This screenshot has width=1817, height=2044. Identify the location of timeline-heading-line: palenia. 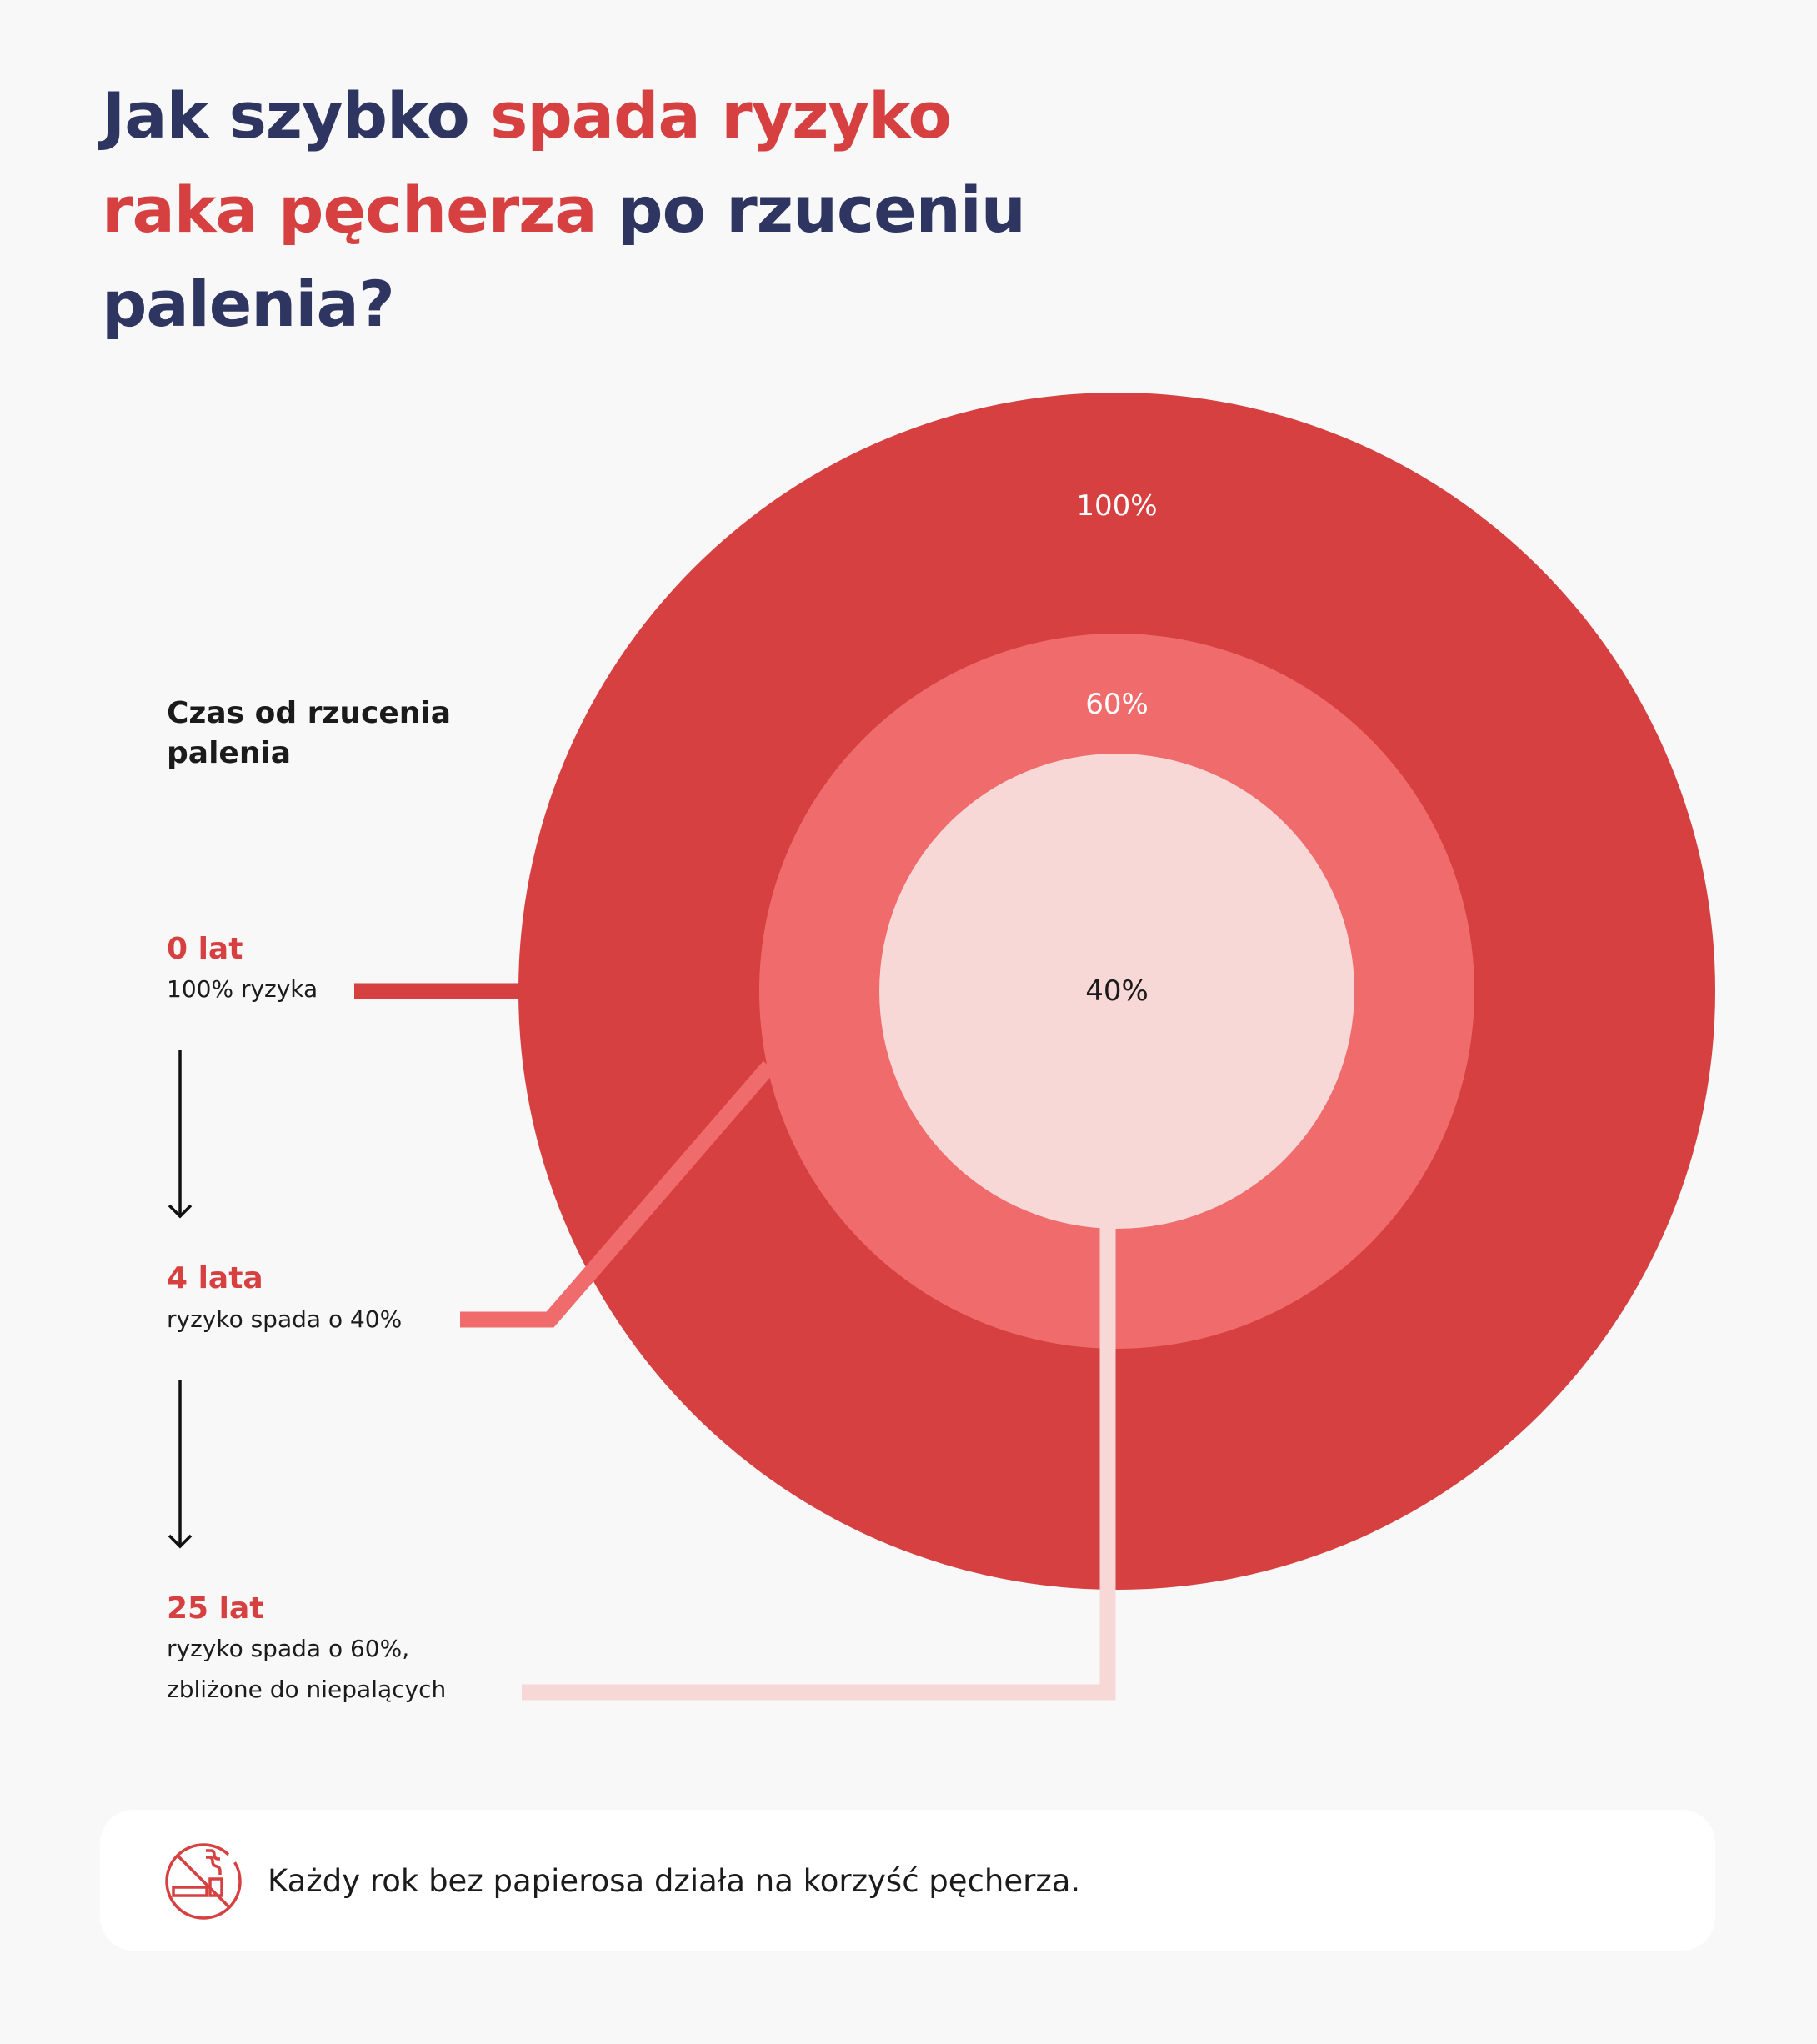
(229, 753).